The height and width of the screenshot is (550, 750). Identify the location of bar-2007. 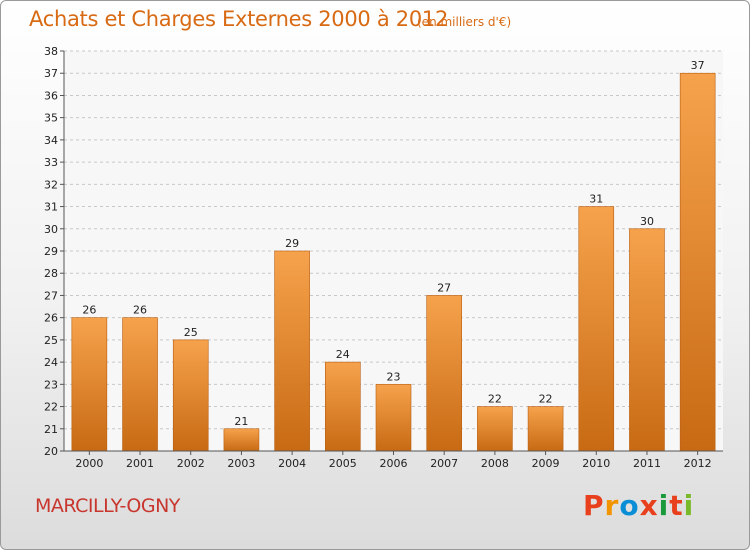
(444, 373).